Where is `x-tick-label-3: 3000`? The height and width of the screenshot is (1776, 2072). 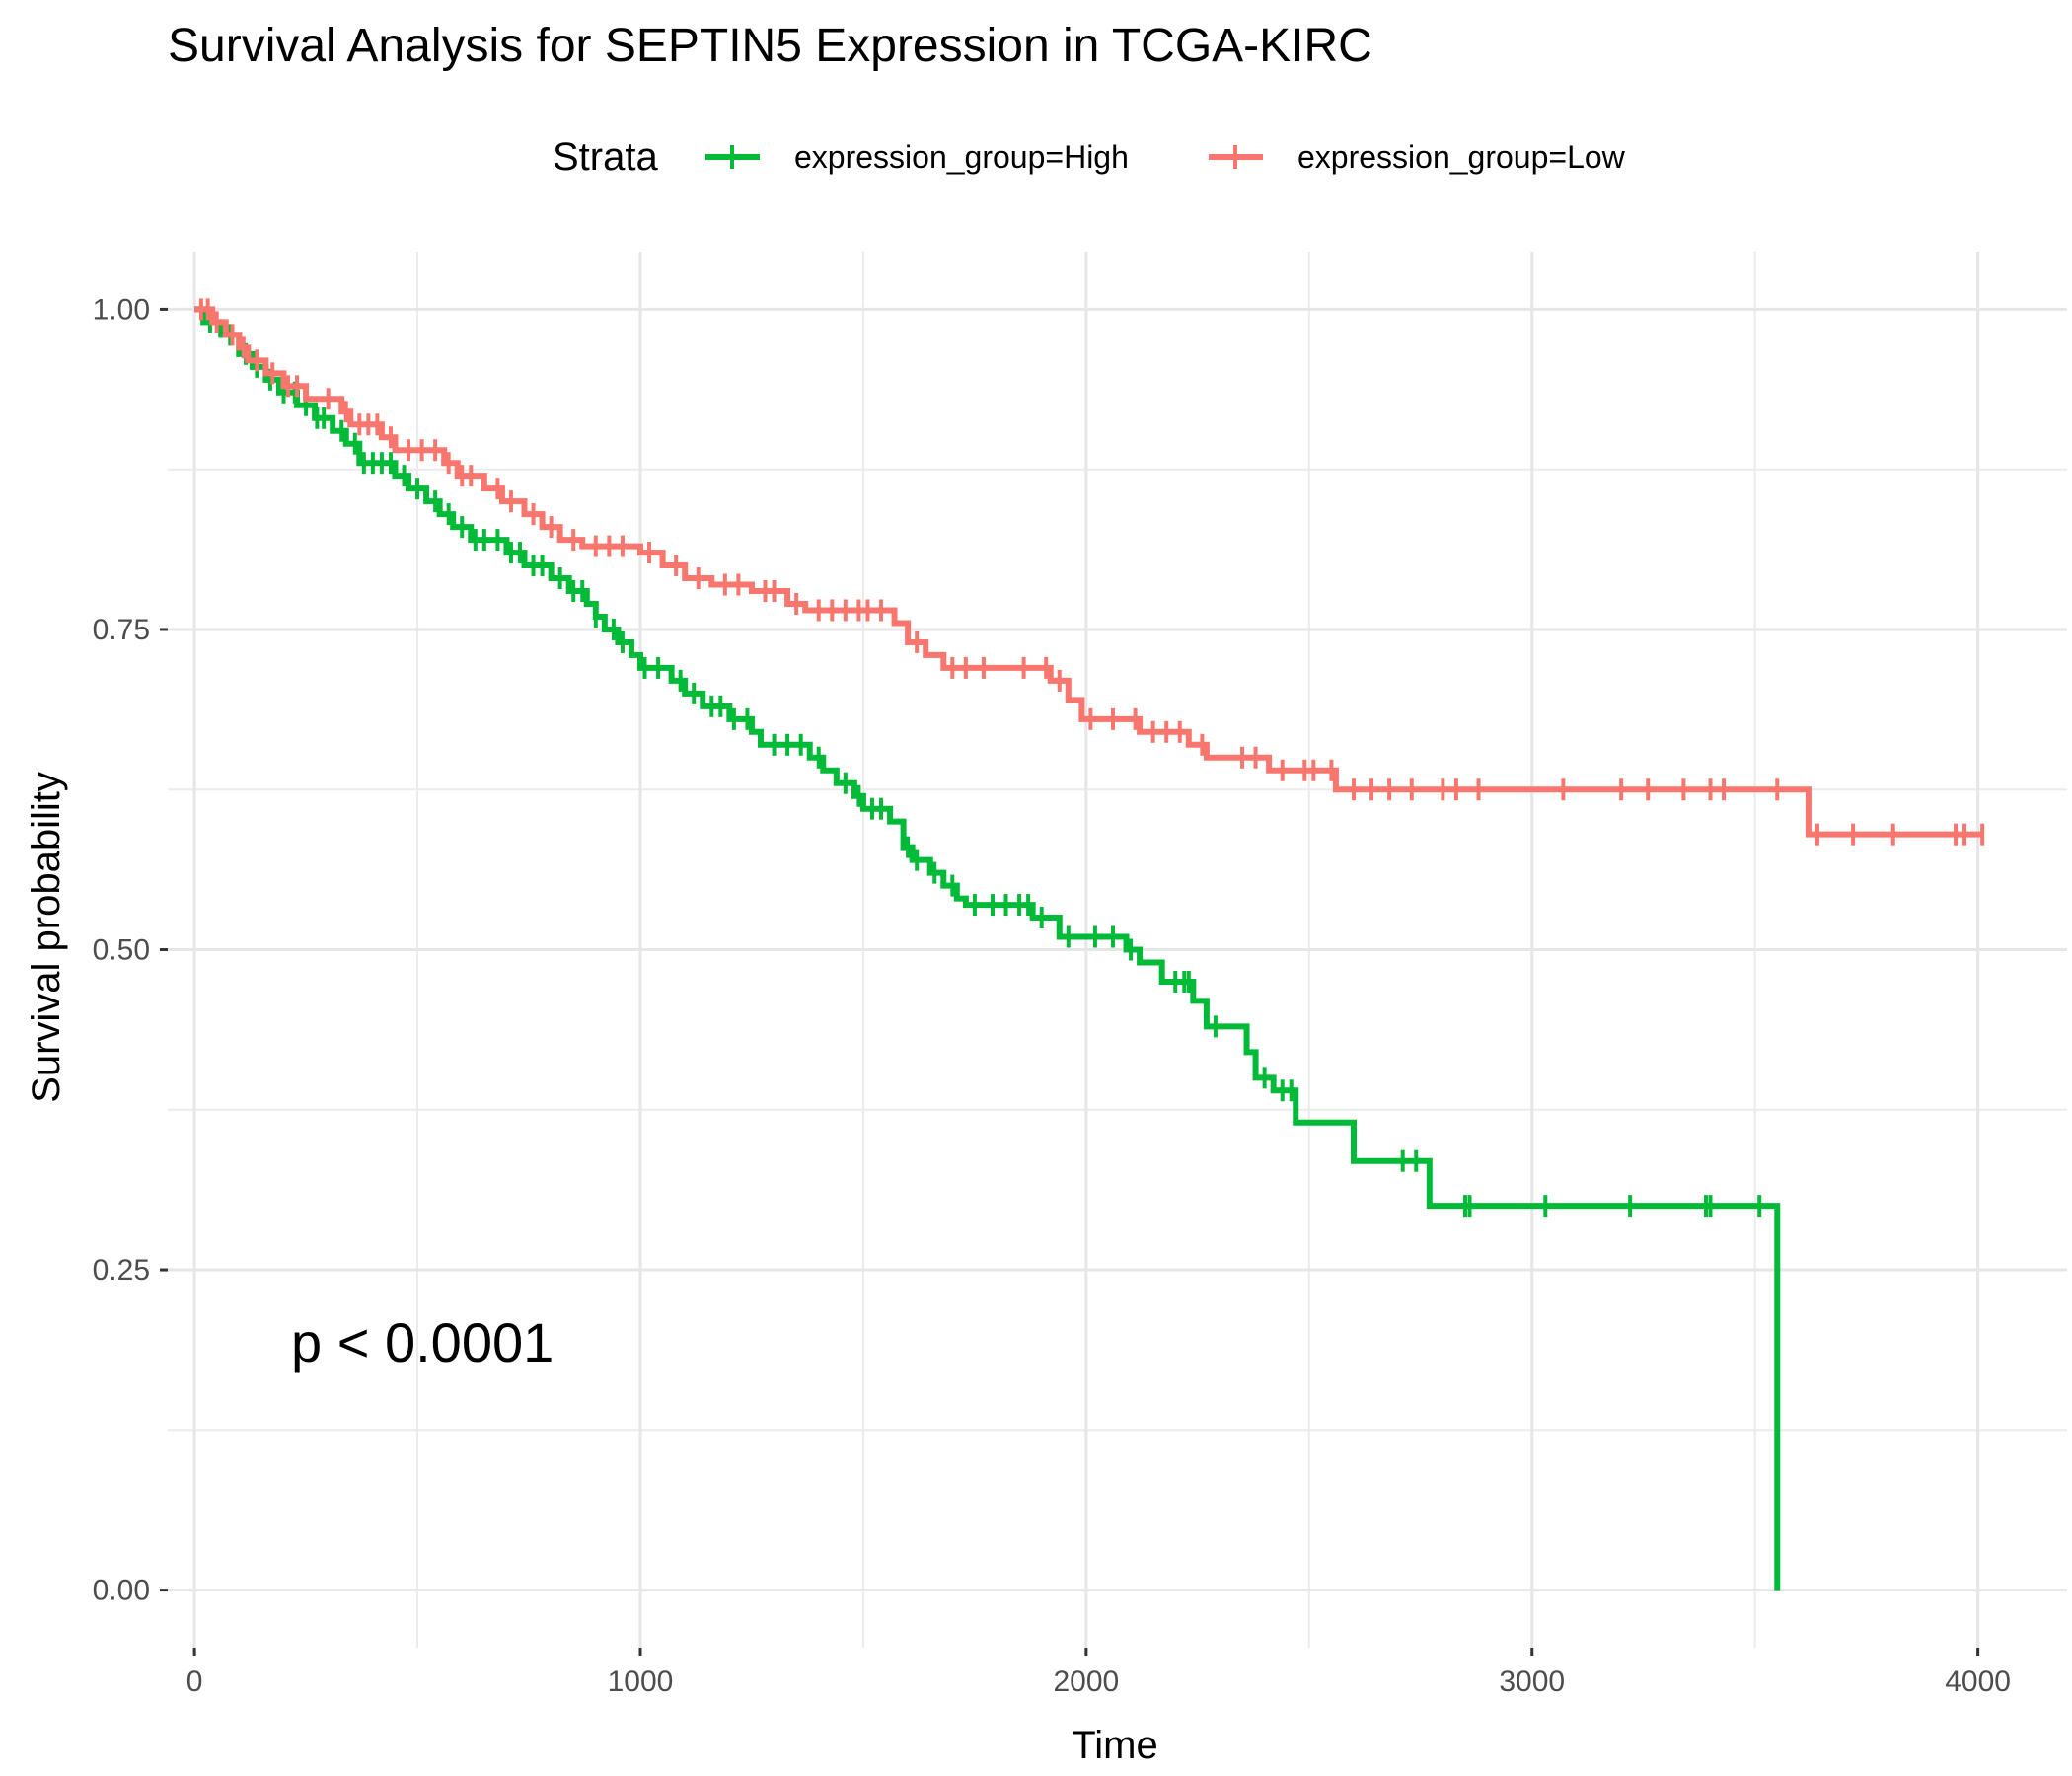
x-tick-label-3: 3000 is located at coordinates (1532, 1682).